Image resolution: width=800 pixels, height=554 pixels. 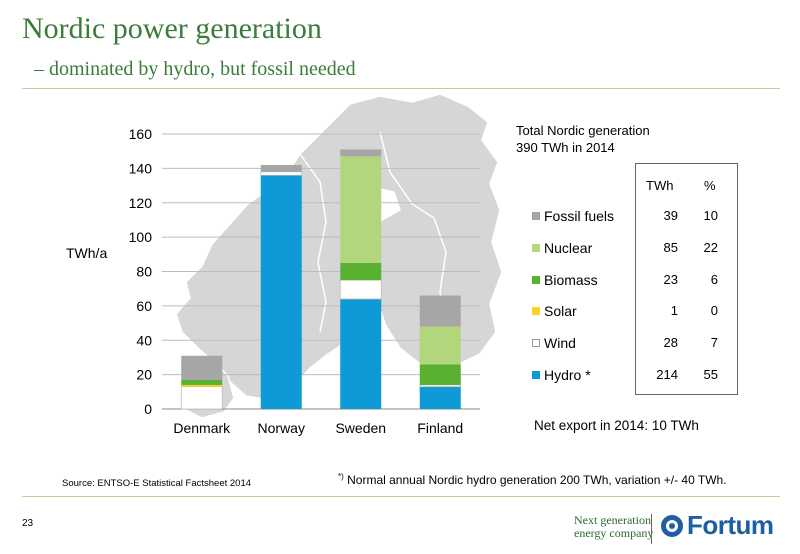 I want to click on header-divider, so click(x=401, y=88).